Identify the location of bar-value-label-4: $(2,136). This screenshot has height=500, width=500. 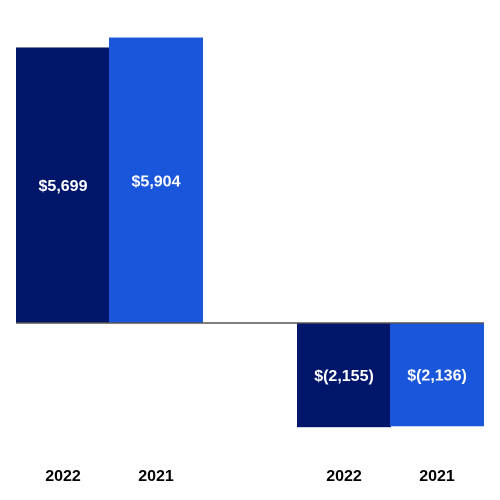
(437, 376).